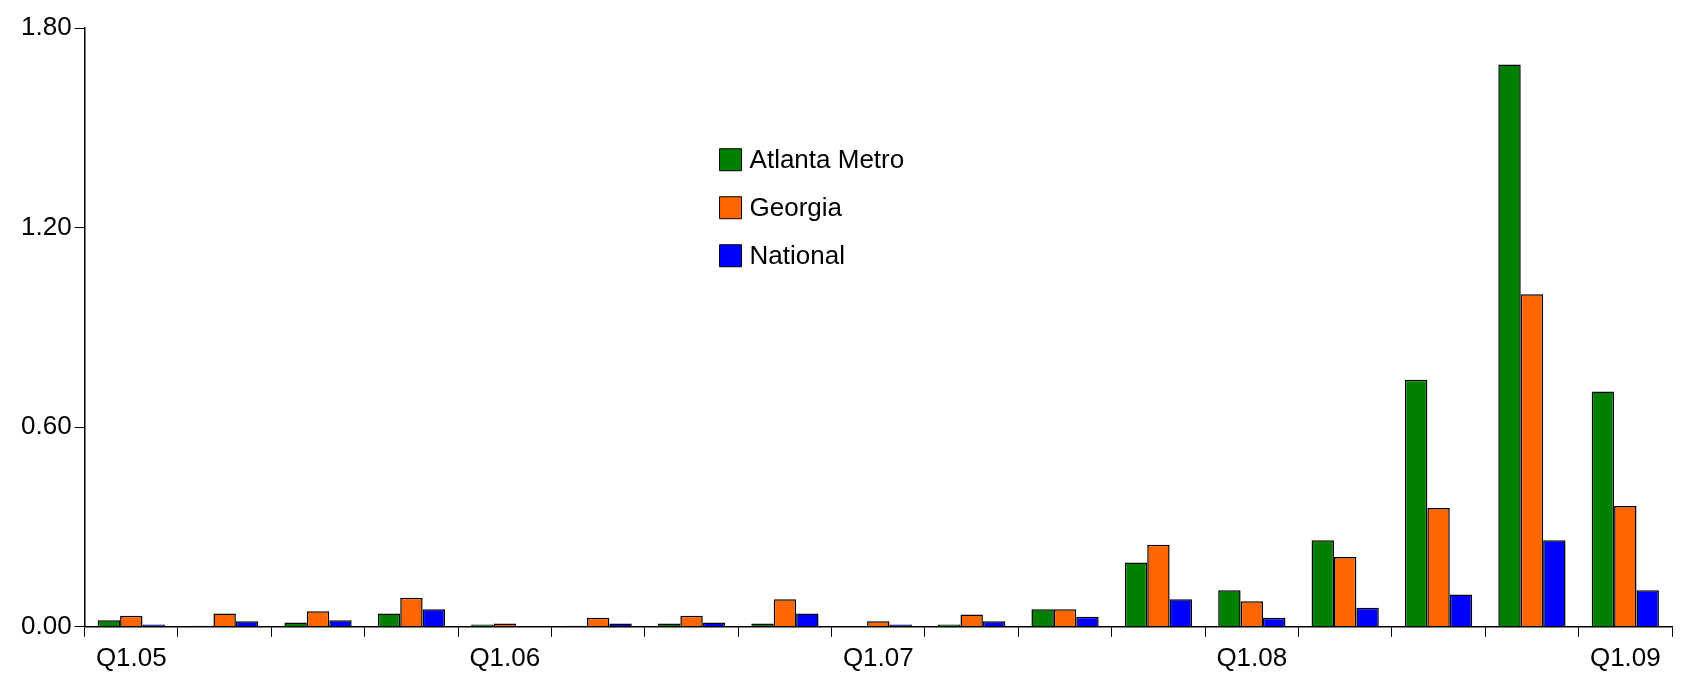 This screenshot has height=688, width=1700. What do you see at coordinates (1625, 656) in the screenshot?
I see `x-tick-label: Q1.09` at bounding box center [1625, 656].